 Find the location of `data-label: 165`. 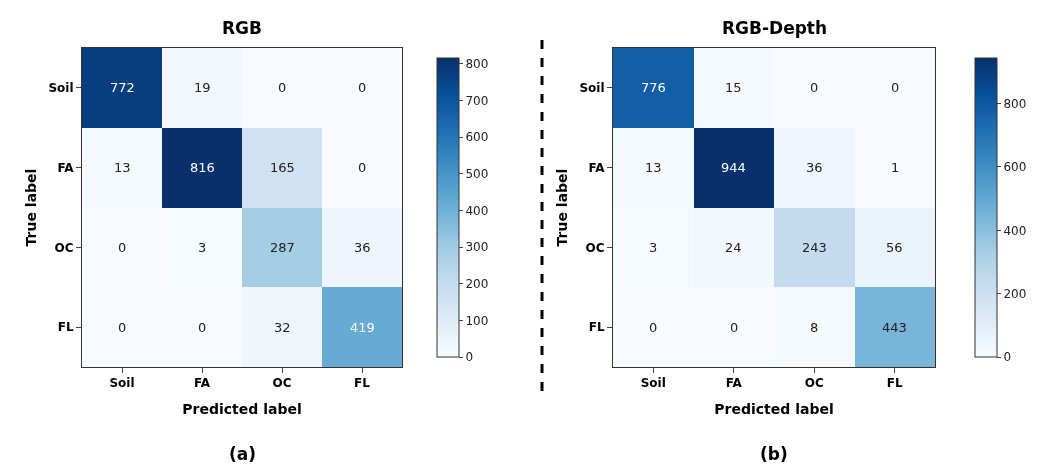

data-label: 165 is located at coordinates (282, 167).